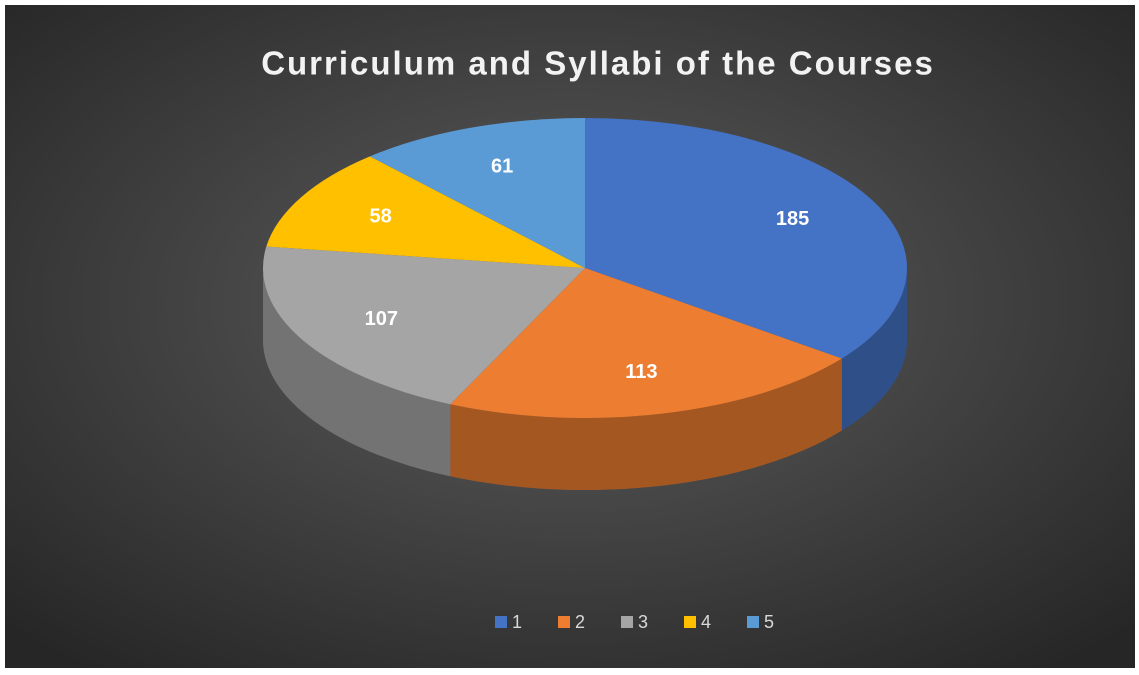 The image size is (1139, 675). What do you see at coordinates (643, 622) in the screenshot?
I see `legend-label: 3` at bounding box center [643, 622].